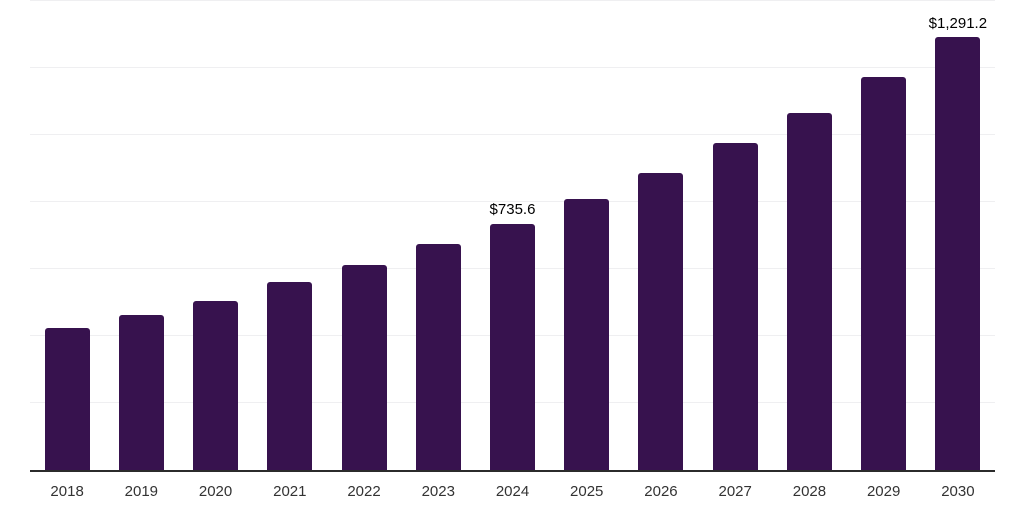  Describe the element at coordinates (883, 491) in the screenshot. I see `x-tick-label-2029: 2029` at that location.